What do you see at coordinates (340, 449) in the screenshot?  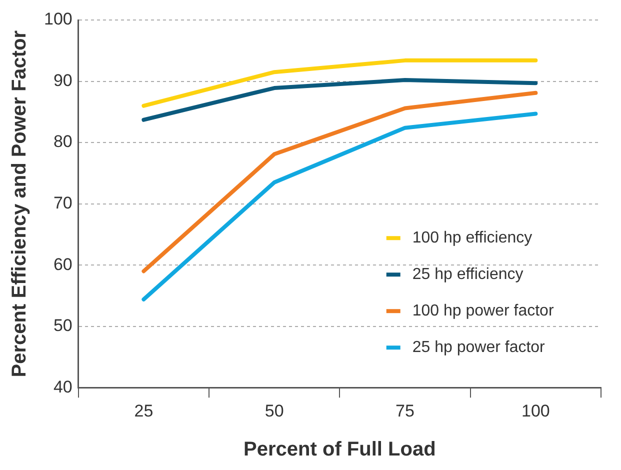 I see `x-axis-title: Percent of Full Load` at bounding box center [340, 449].